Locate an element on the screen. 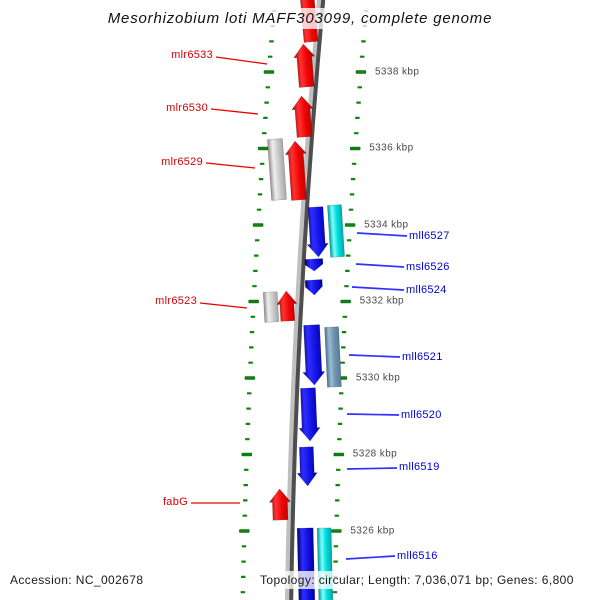 This screenshot has width=600, height=600. gene-arrow-mll6527 is located at coordinates (317, 232).